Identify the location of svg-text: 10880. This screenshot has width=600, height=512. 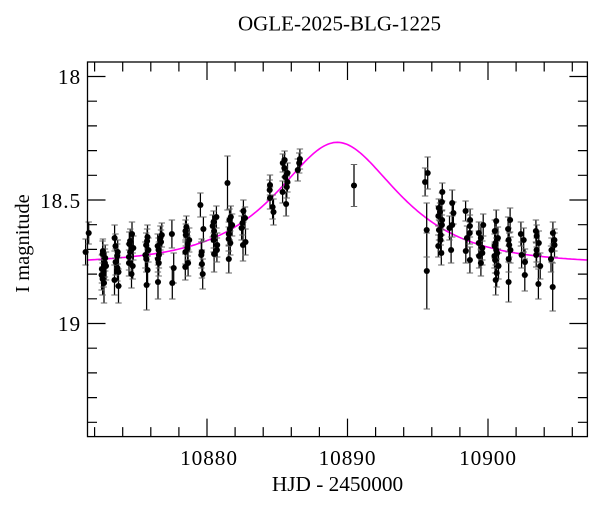
(209, 458).